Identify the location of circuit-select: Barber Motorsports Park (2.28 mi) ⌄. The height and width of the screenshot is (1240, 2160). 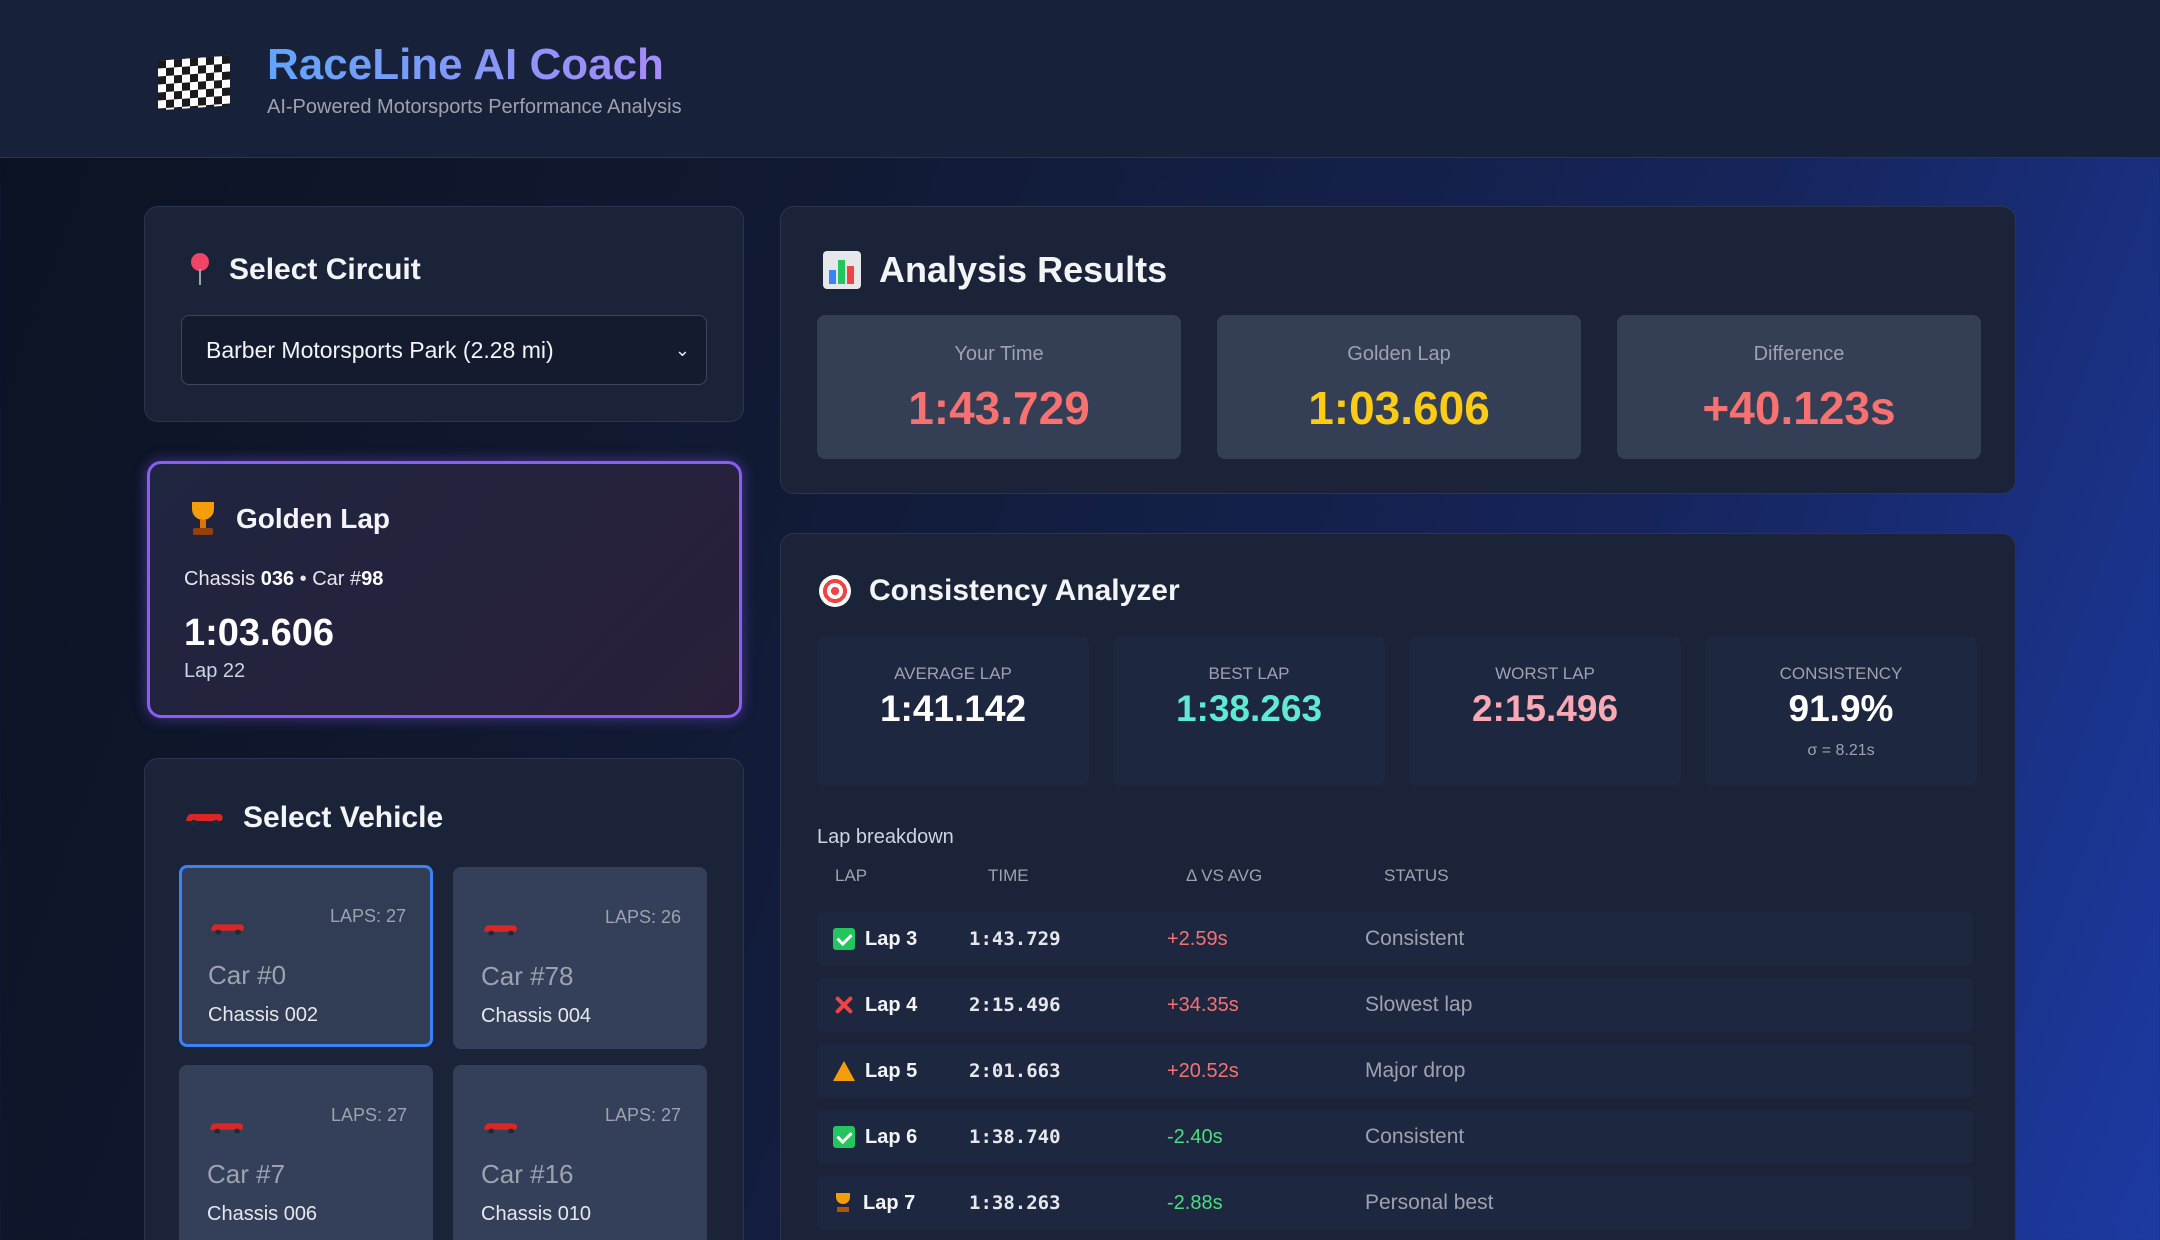
(444, 350).